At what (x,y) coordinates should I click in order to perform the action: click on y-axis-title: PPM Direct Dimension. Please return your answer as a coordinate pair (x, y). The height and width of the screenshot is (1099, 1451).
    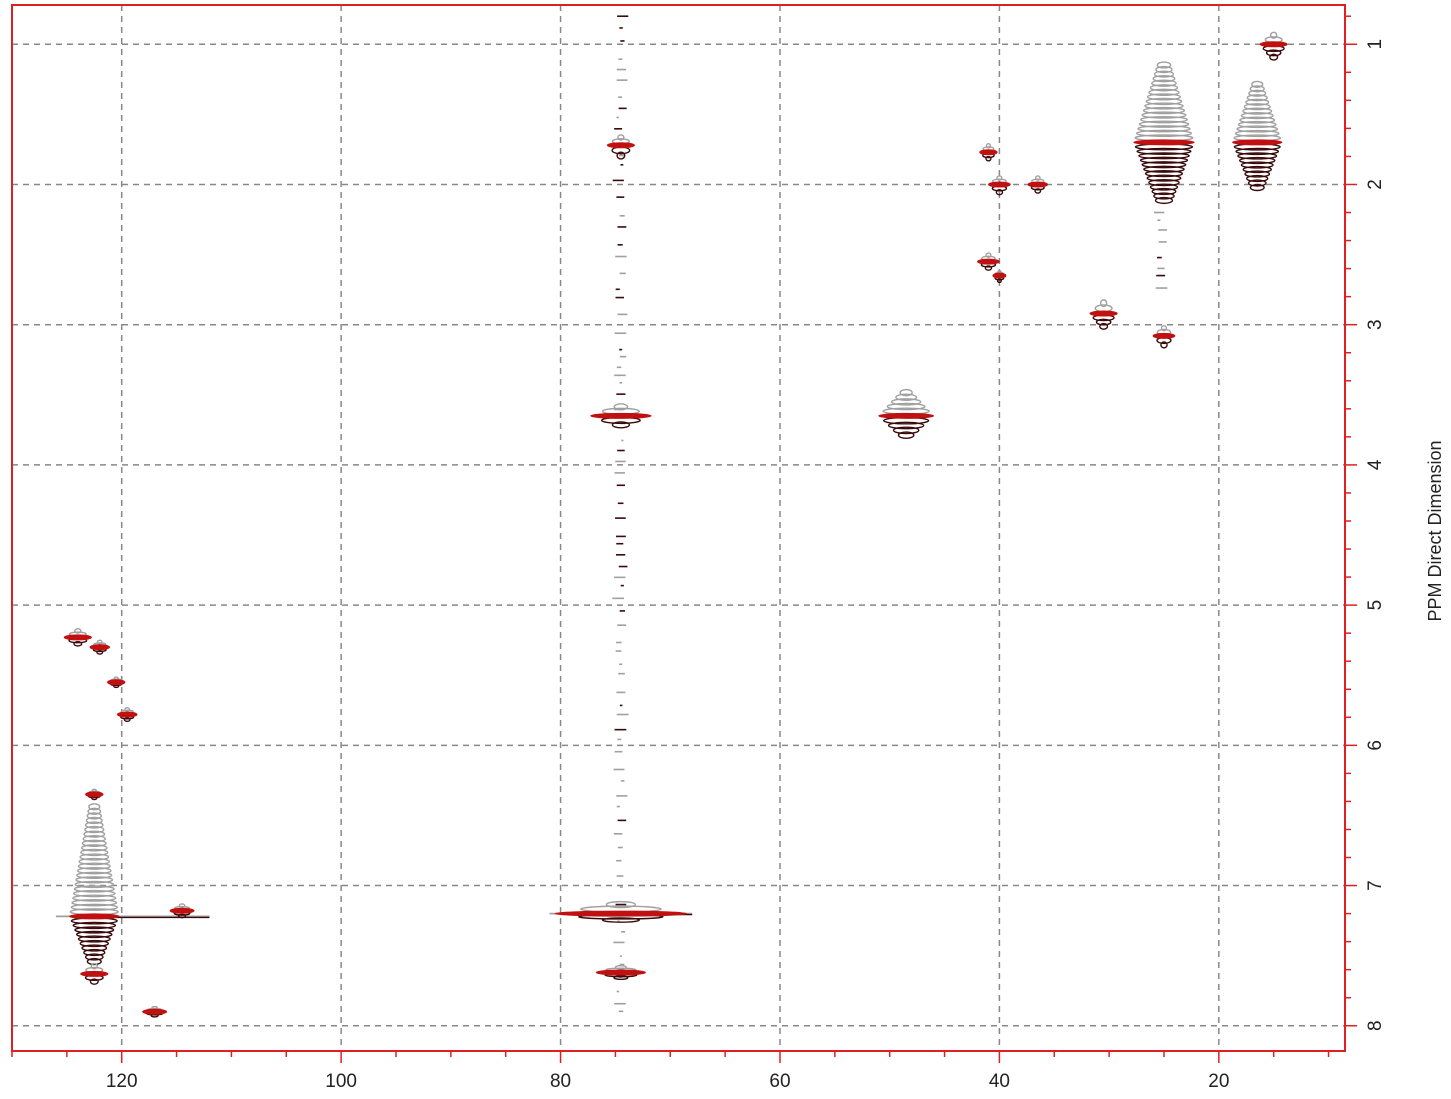
    Looking at the image, I should click on (1435, 530).